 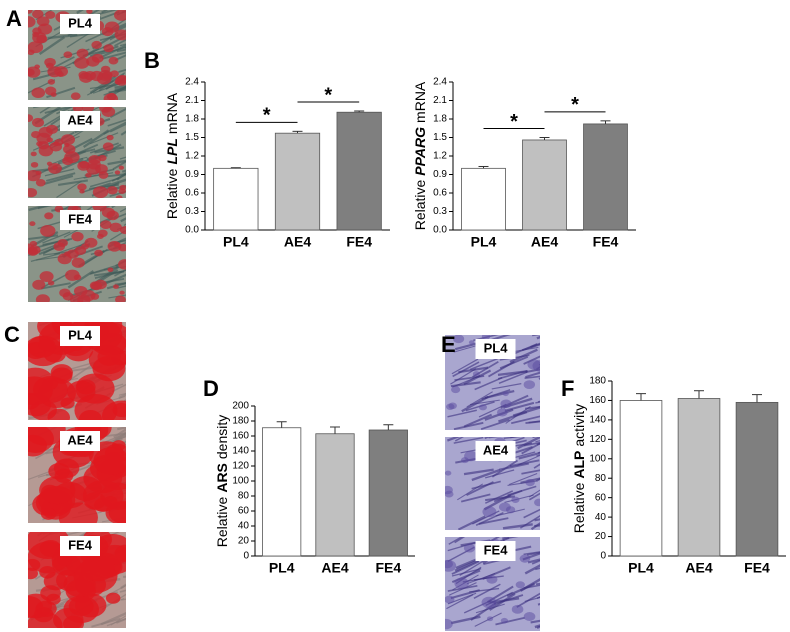 I want to click on y-tick-label: 1.2, so click(x=192, y=156).